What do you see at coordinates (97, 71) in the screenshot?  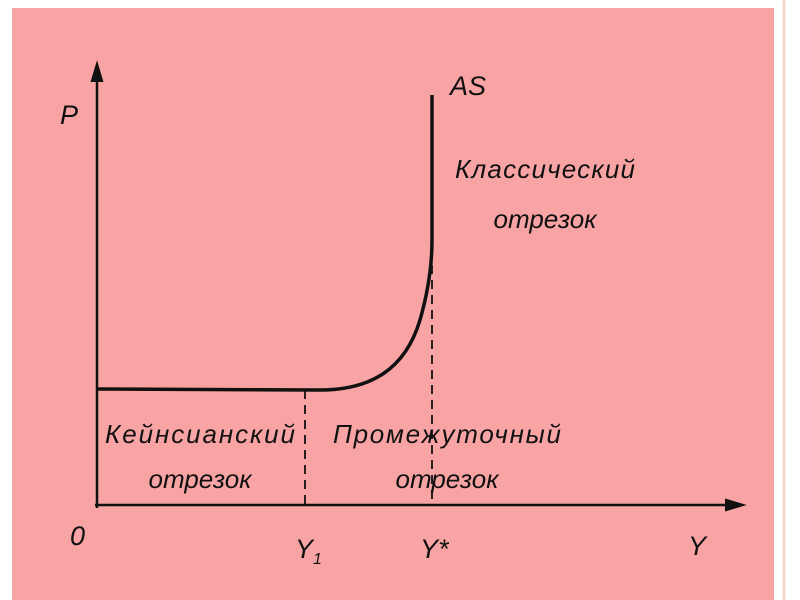 I see `y-arrow` at bounding box center [97, 71].